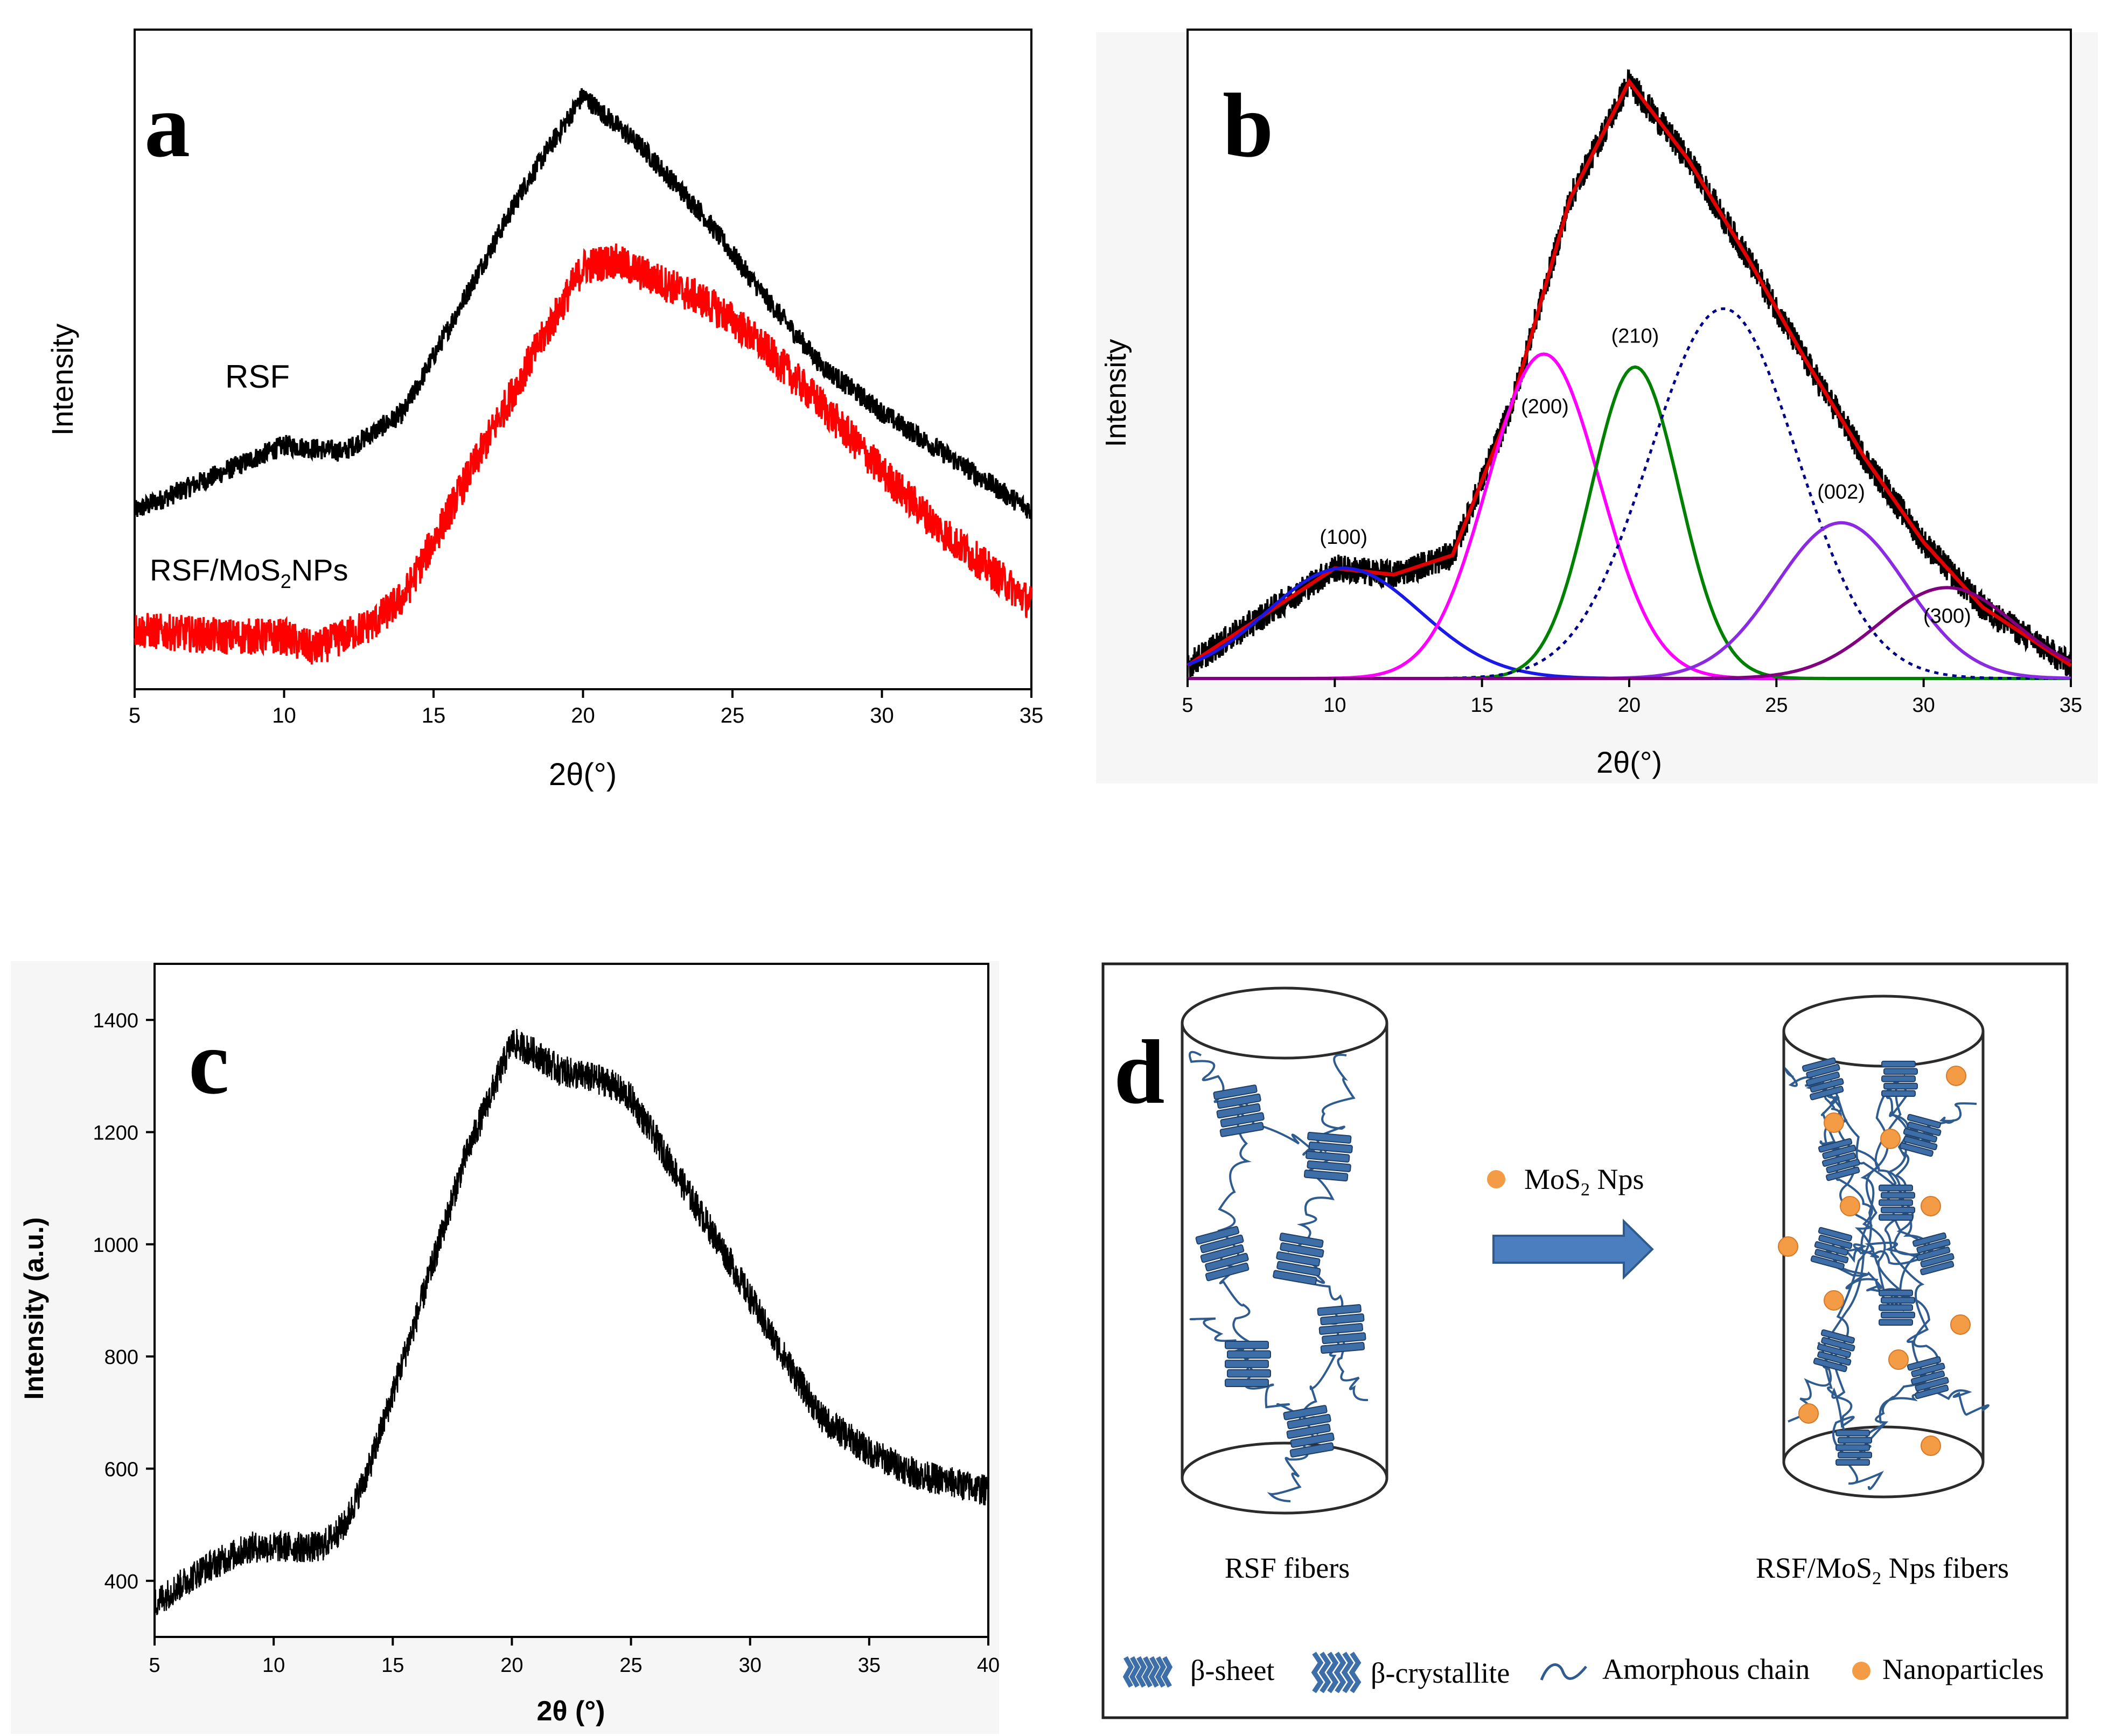 The width and height of the screenshot is (2101, 1736). I want to click on series-layer-c, so click(571, 1321).